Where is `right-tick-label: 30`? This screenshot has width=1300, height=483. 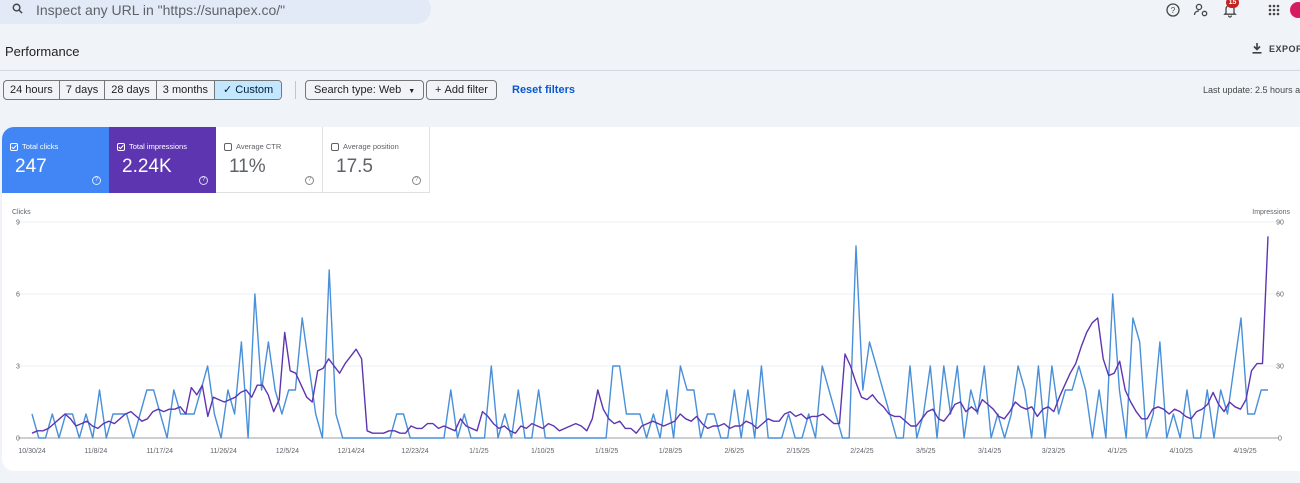
right-tick-label: 30 is located at coordinates (1280, 367).